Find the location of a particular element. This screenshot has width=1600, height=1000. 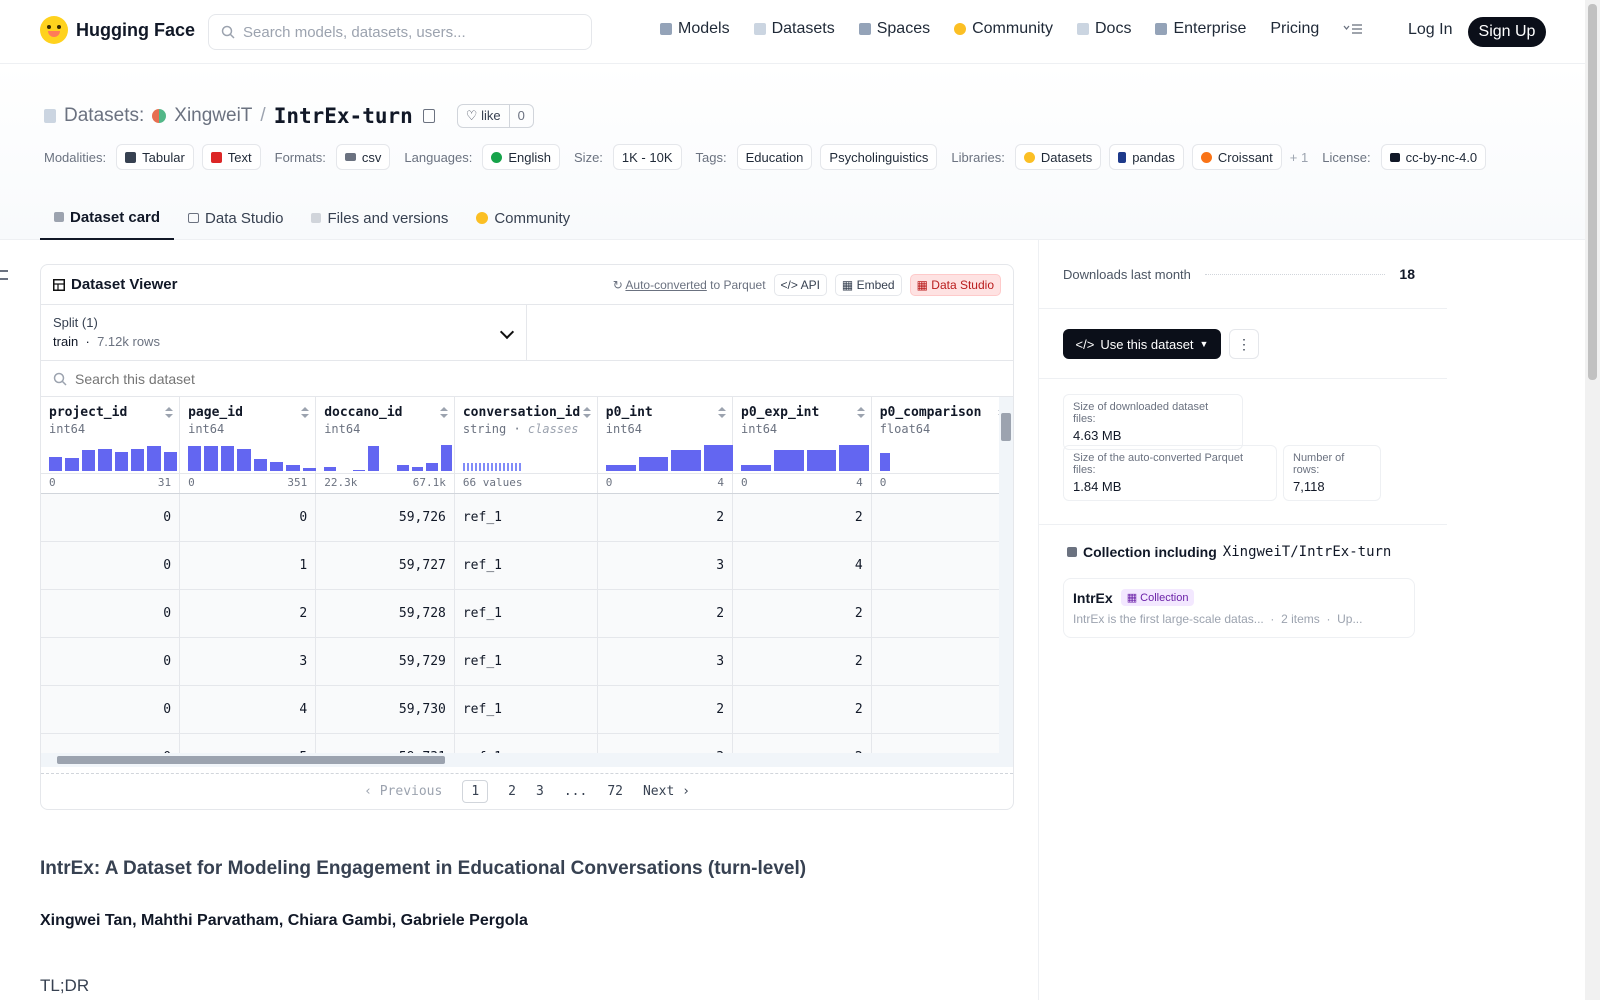

horizontal-scrollbar is located at coordinates (521, 760).